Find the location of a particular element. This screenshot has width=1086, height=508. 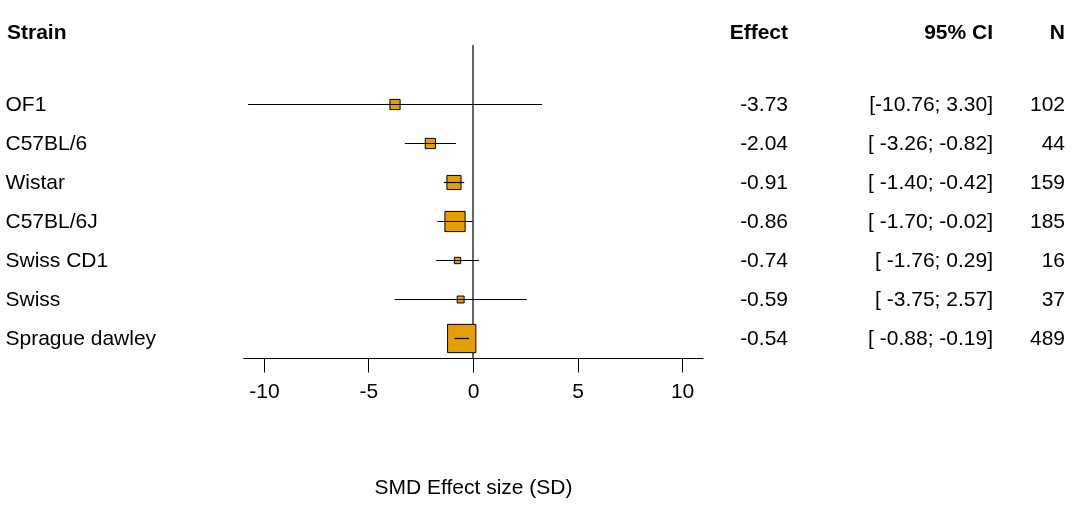

text: 16 is located at coordinates (1053, 259).